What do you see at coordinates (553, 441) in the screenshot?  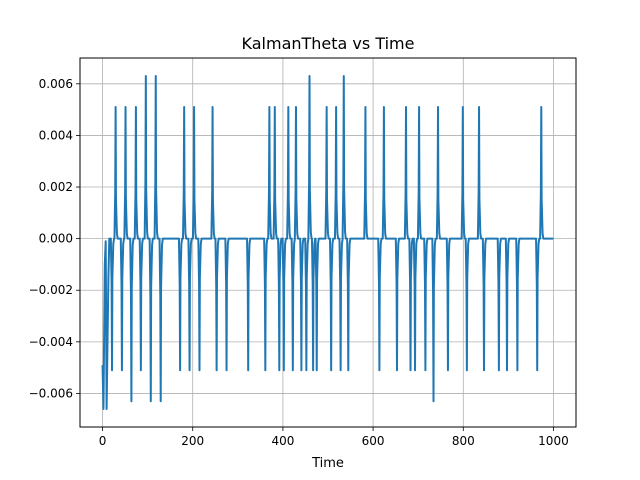 I see `x-tick-label: 1000` at bounding box center [553, 441].